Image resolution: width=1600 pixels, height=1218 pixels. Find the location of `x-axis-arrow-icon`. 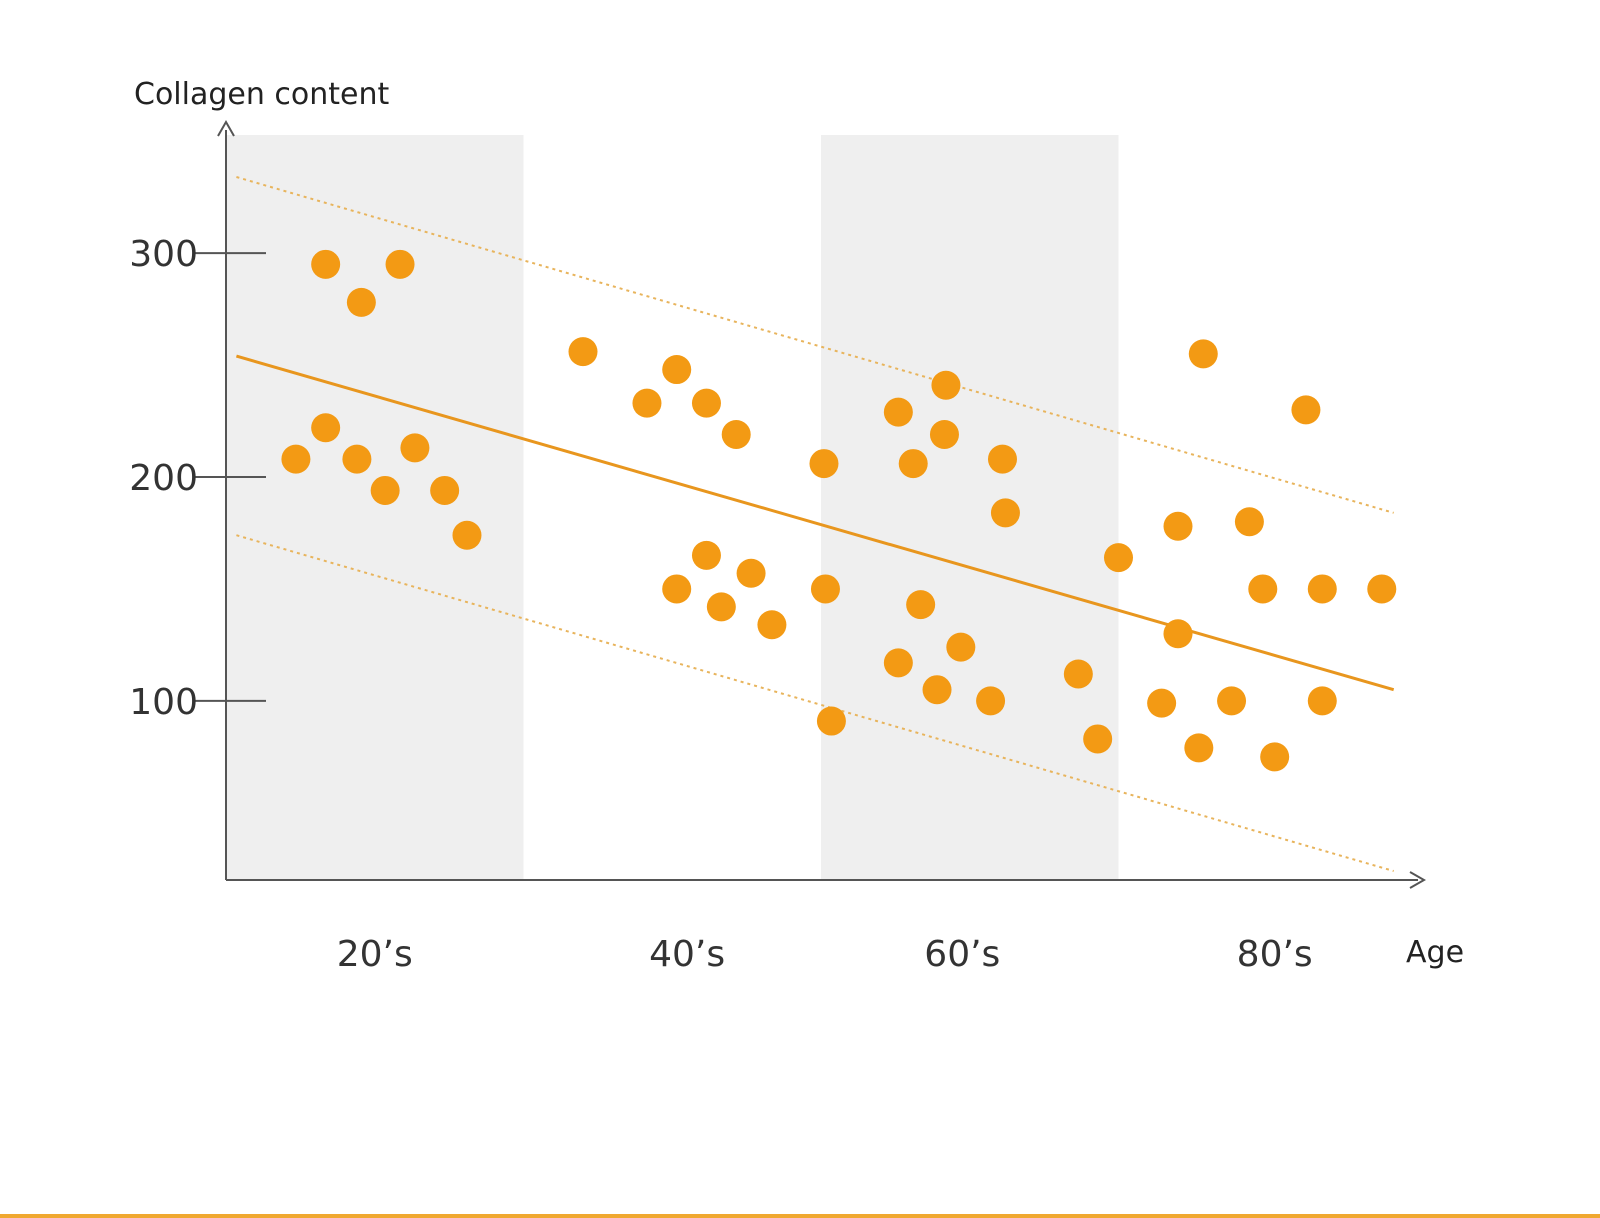

x-axis-arrow-icon is located at coordinates (1418, 880).